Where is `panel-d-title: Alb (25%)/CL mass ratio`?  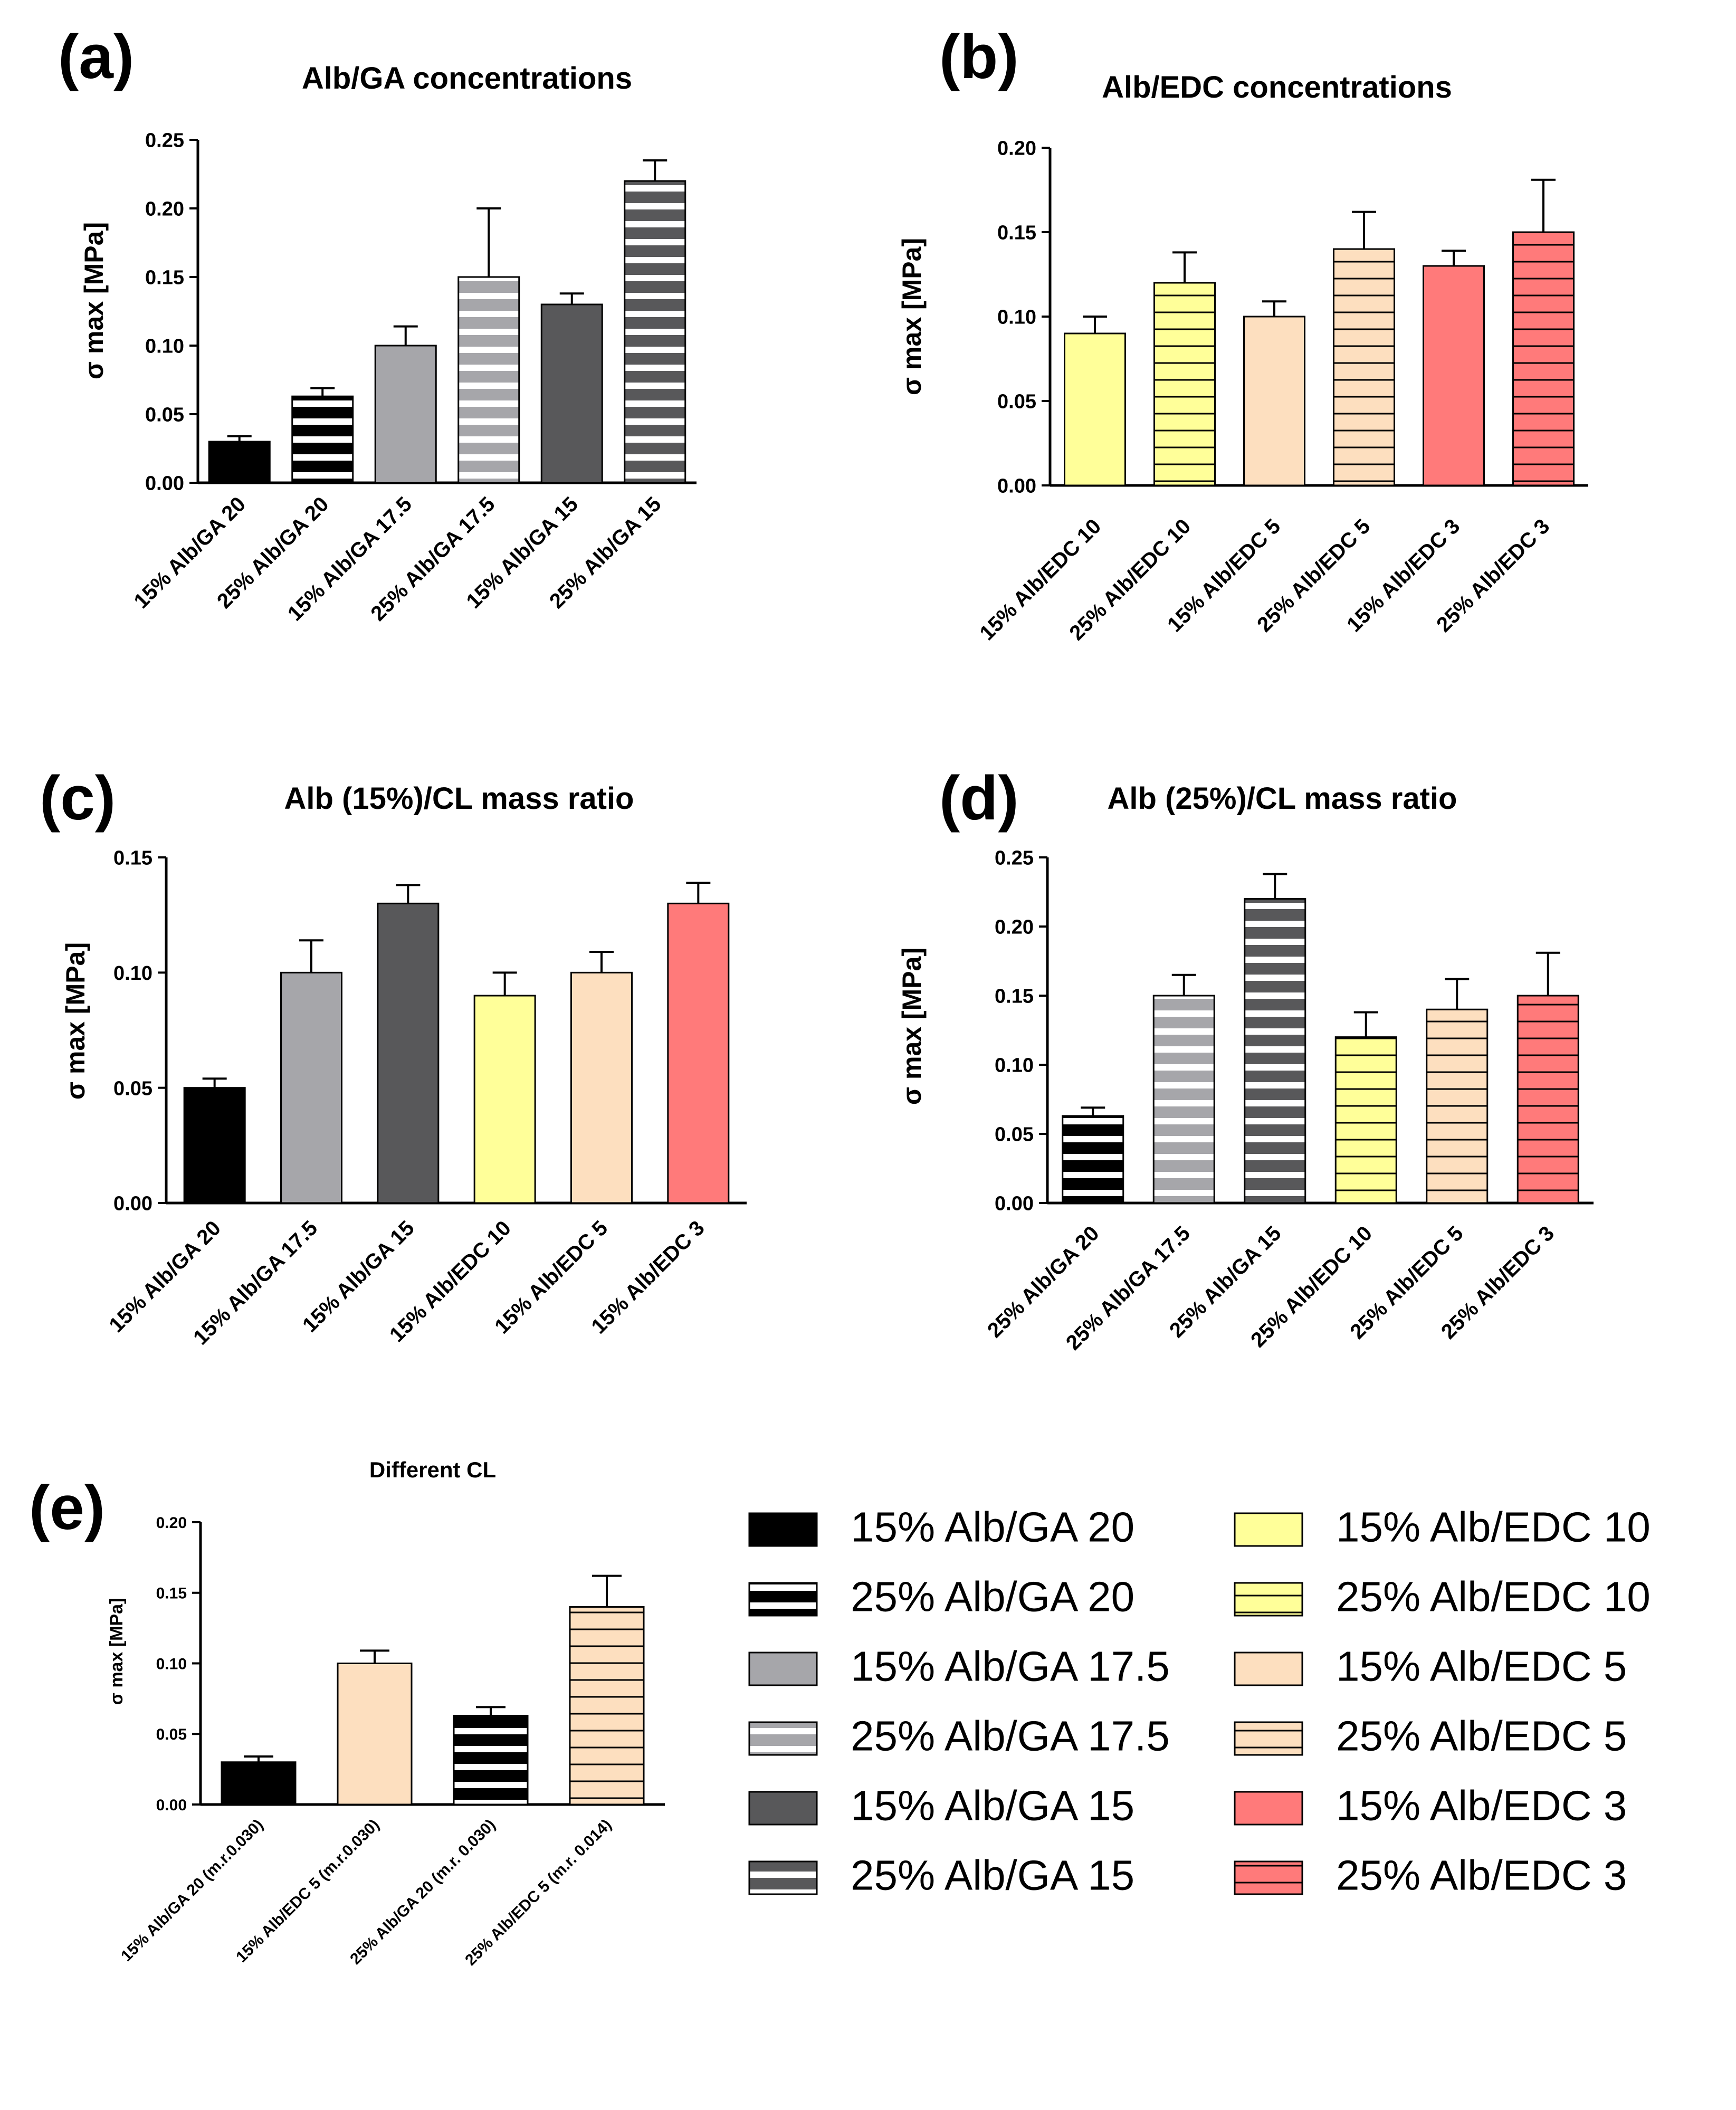 panel-d-title: Alb (25%)/CL mass ratio is located at coordinates (1282, 798).